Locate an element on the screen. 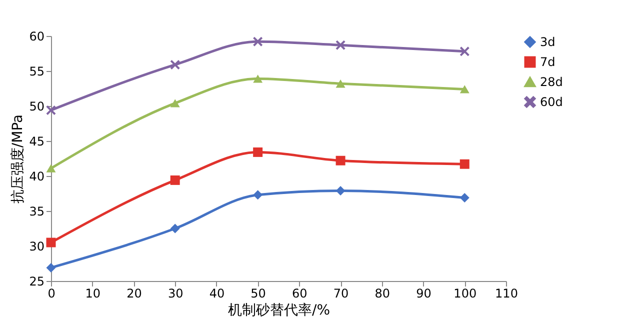 This screenshot has width=640, height=335. x-tick-label: 20 is located at coordinates (134, 293).